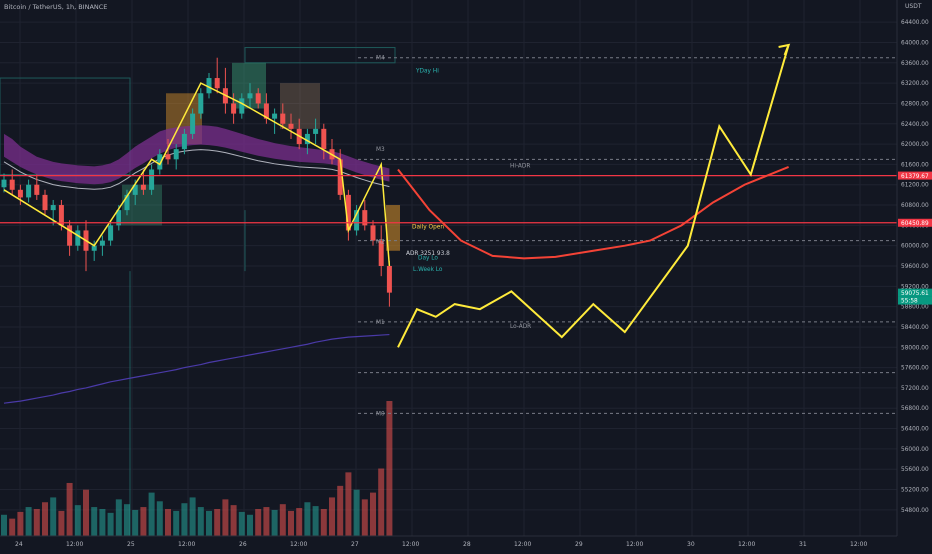 The width and height of the screenshot is (932, 554). I want to click on x-tick-label: 24, so click(19, 544).